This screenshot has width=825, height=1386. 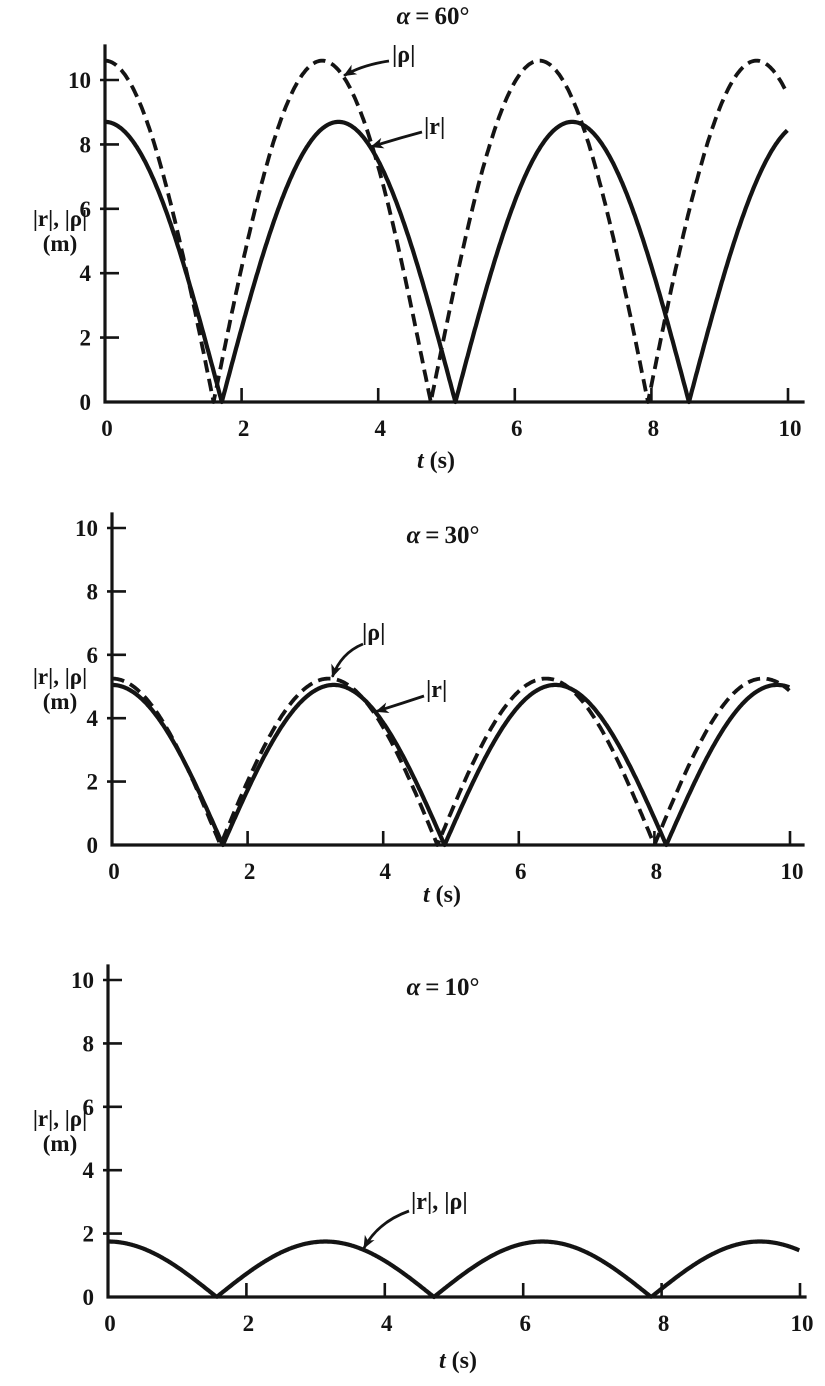 What do you see at coordinates (89, 1043) in the screenshot?
I see `chart3-y-tick-label: 8` at bounding box center [89, 1043].